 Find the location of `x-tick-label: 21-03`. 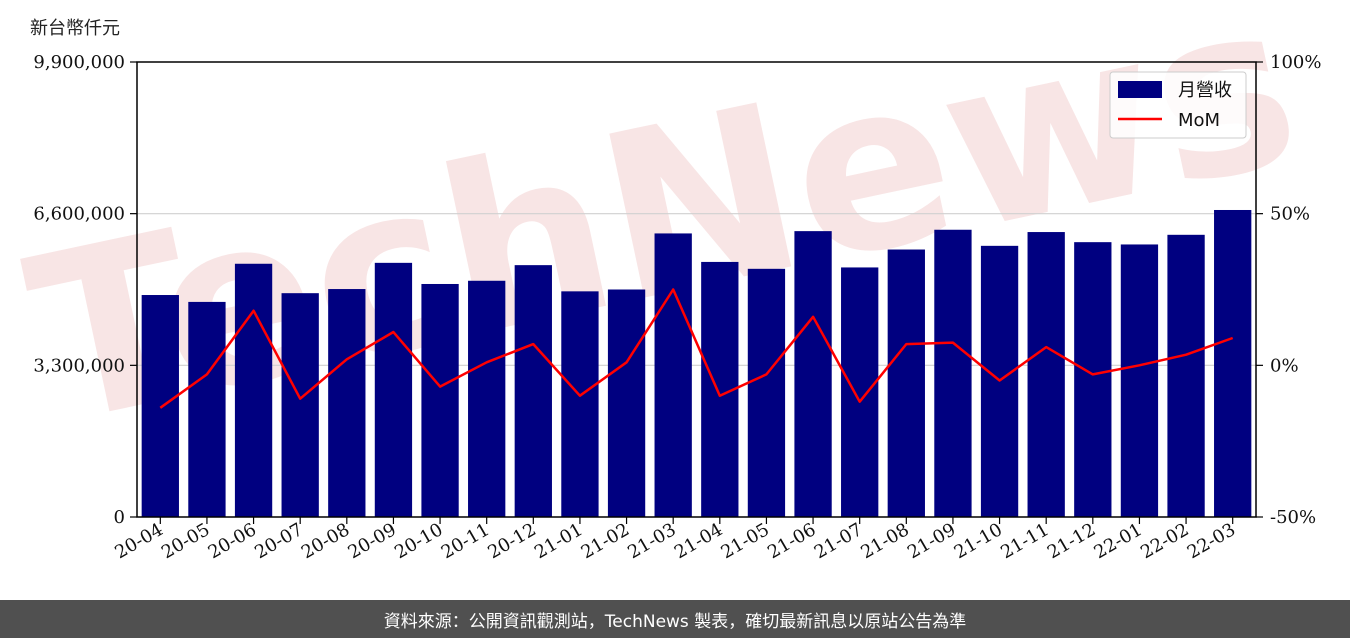

x-tick-label: 21-03 is located at coordinates (651, 541).